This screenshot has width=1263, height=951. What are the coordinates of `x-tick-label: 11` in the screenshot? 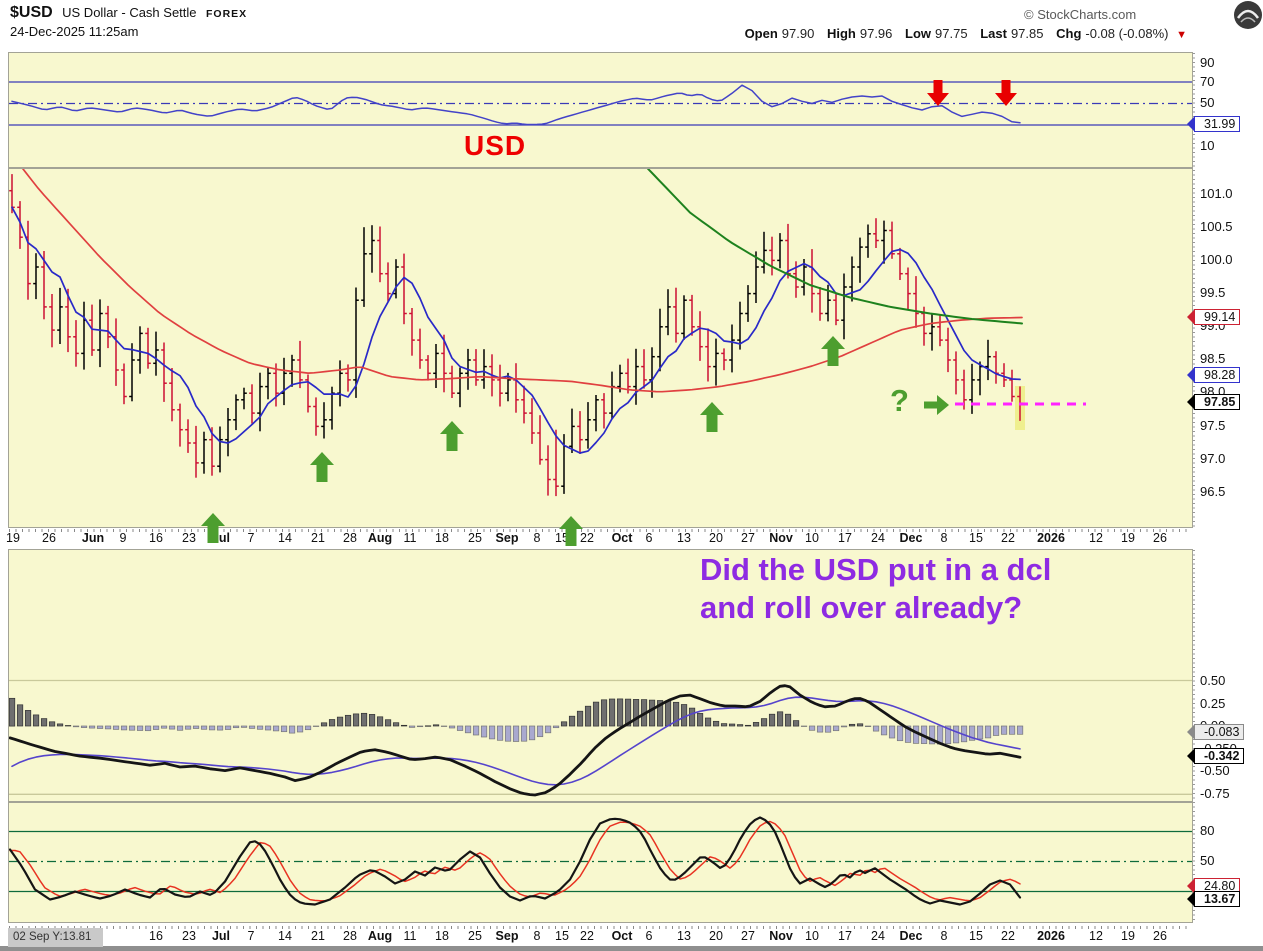 It's located at (410, 936).